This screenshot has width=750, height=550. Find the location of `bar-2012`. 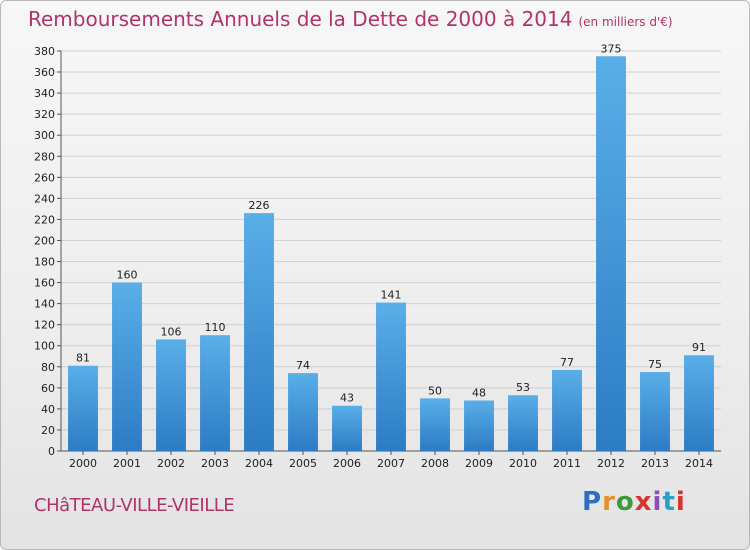

bar-2012 is located at coordinates (611, 254).